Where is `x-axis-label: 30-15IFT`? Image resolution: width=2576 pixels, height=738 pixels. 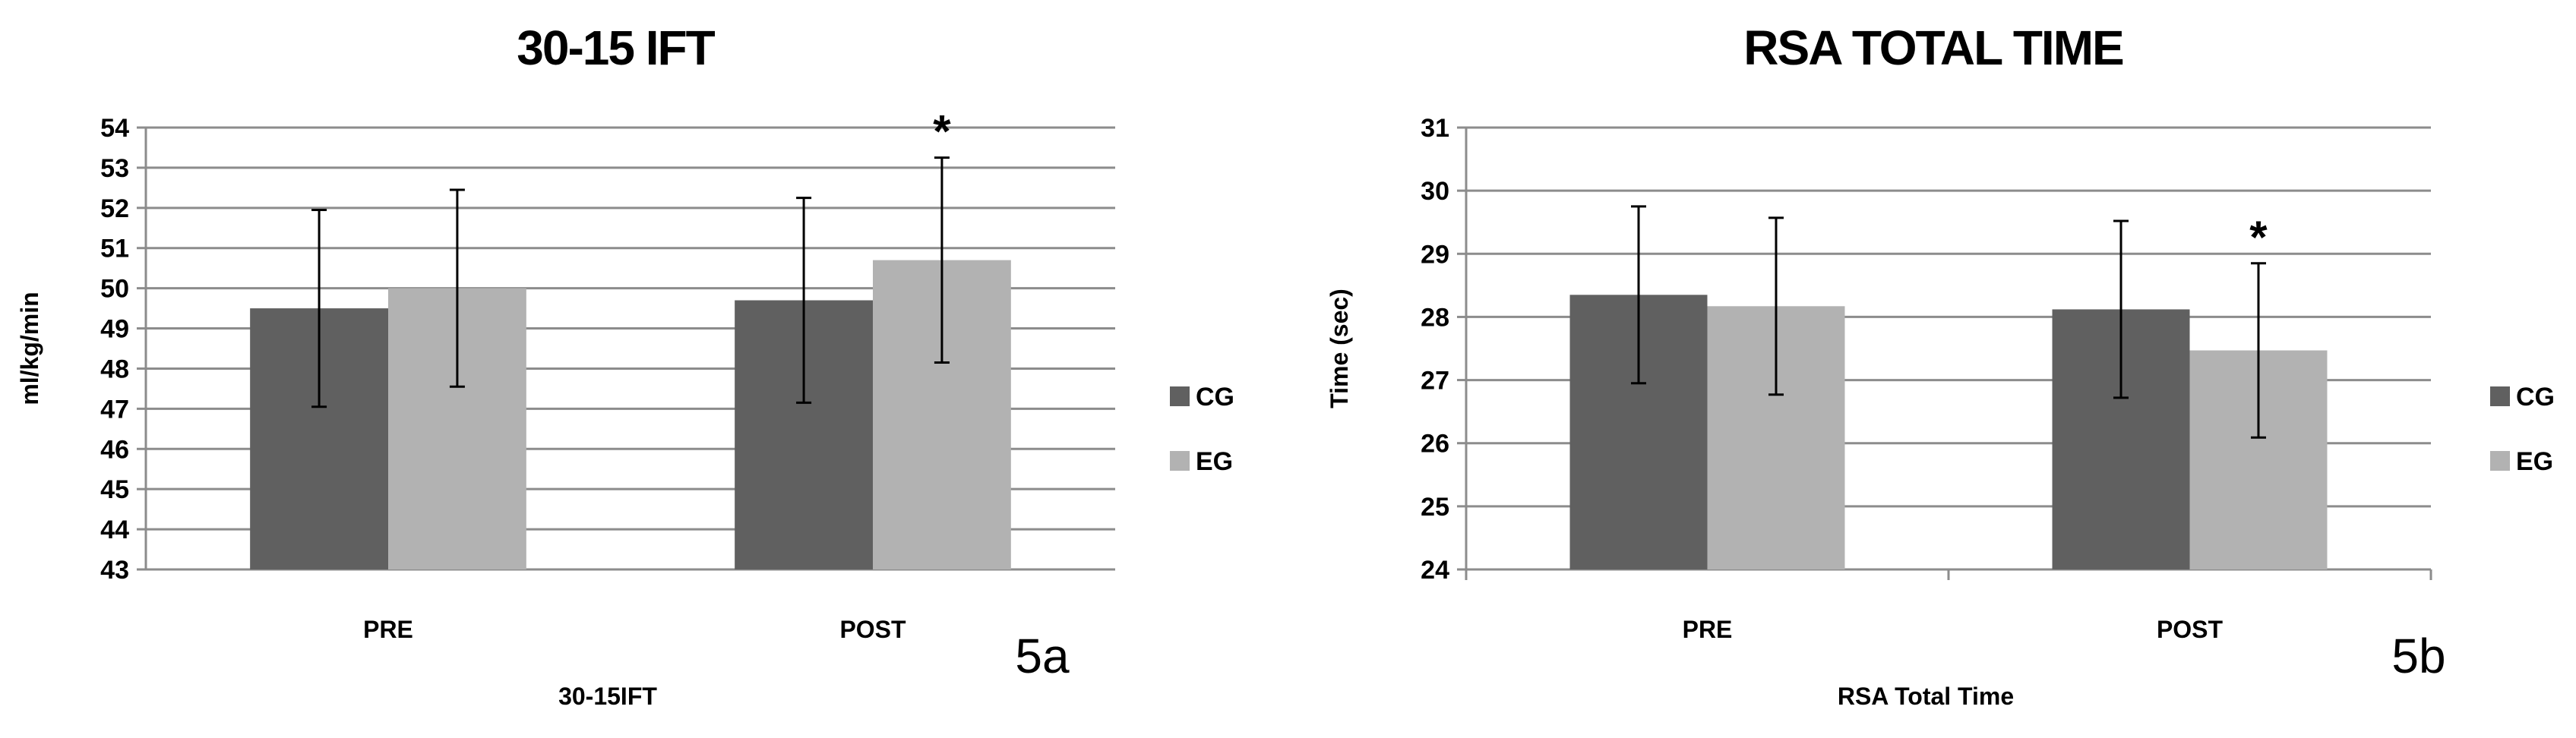 x-axis-label: 30-15IFT is located at coordinates (607, 697).